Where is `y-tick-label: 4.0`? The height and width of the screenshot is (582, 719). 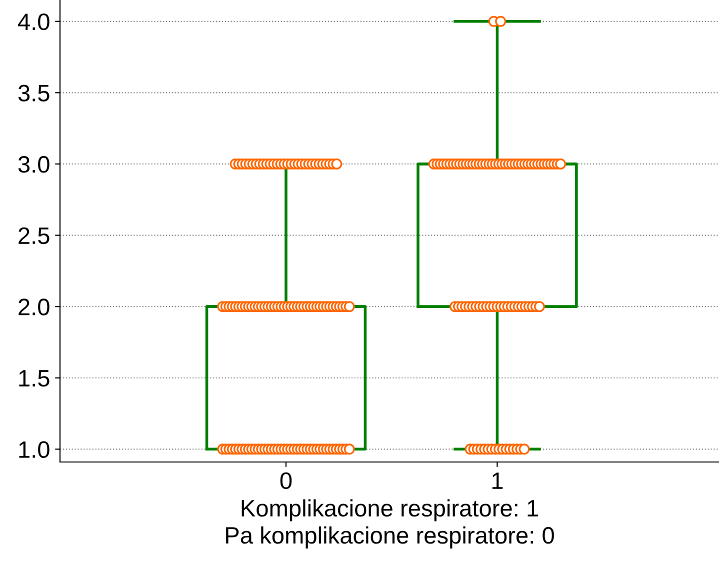
y-tick-label: 4.0 is located at coordinates (34, 21).